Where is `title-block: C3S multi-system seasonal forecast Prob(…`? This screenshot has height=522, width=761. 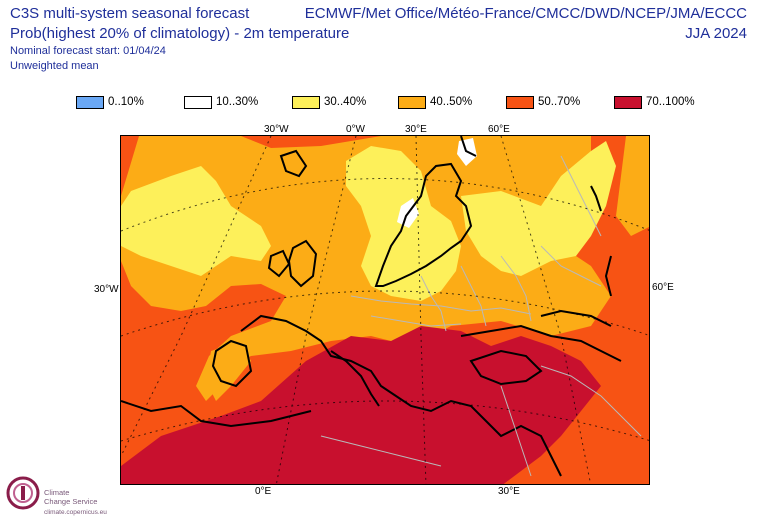 title-block: C3S multi-system seasonal forecast Prob(… is located at coordinates (179, 39).